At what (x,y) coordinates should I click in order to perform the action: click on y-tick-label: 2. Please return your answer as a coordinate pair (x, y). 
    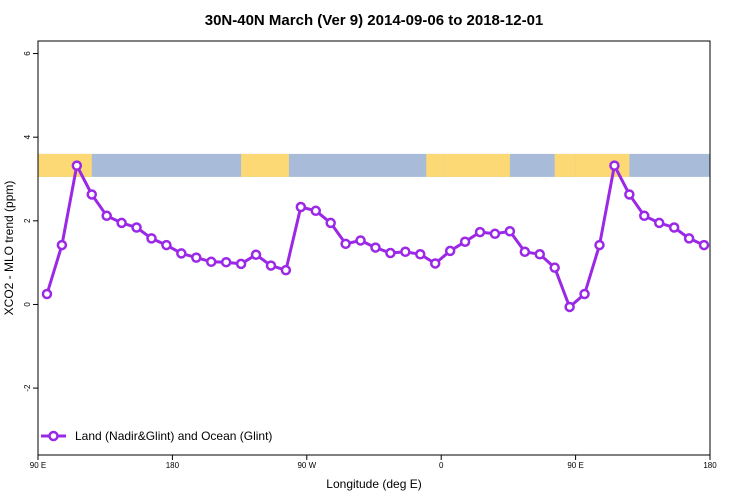
    Looking at the image, I should click on (27, 220).